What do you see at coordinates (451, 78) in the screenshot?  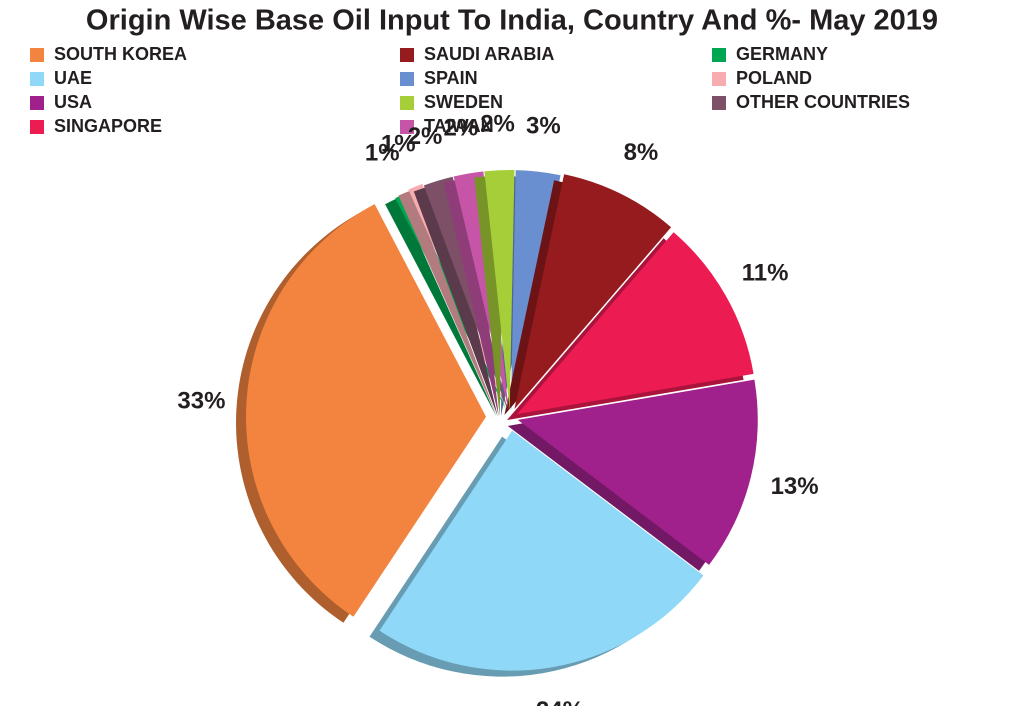 I see `legend-label: SPAIN` at bounding box center [451, 78].